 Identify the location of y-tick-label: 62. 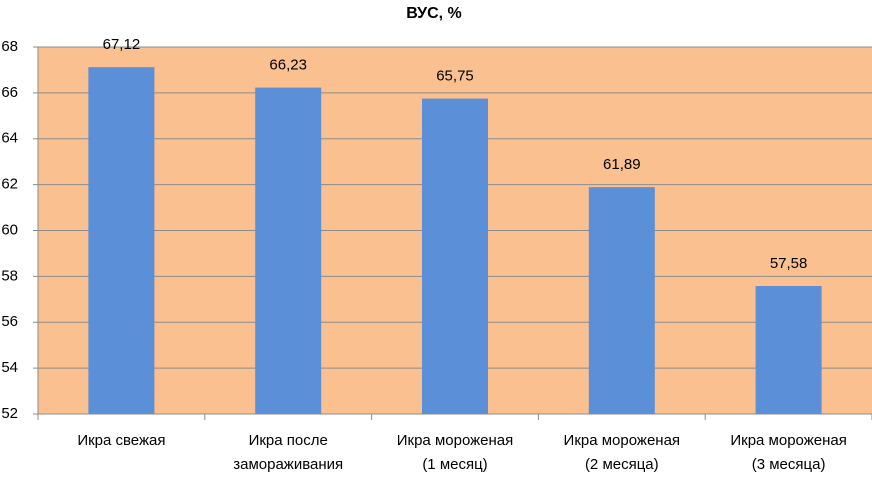
(9, 184).